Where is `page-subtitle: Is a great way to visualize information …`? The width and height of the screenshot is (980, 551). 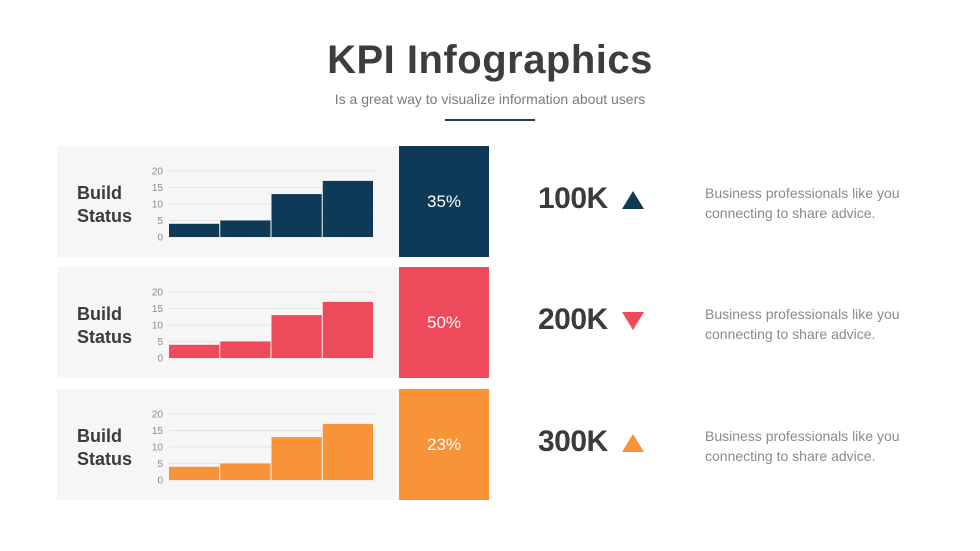
page-subtitle: Is a great way to visualize information … is located at coordinates (490, 99).